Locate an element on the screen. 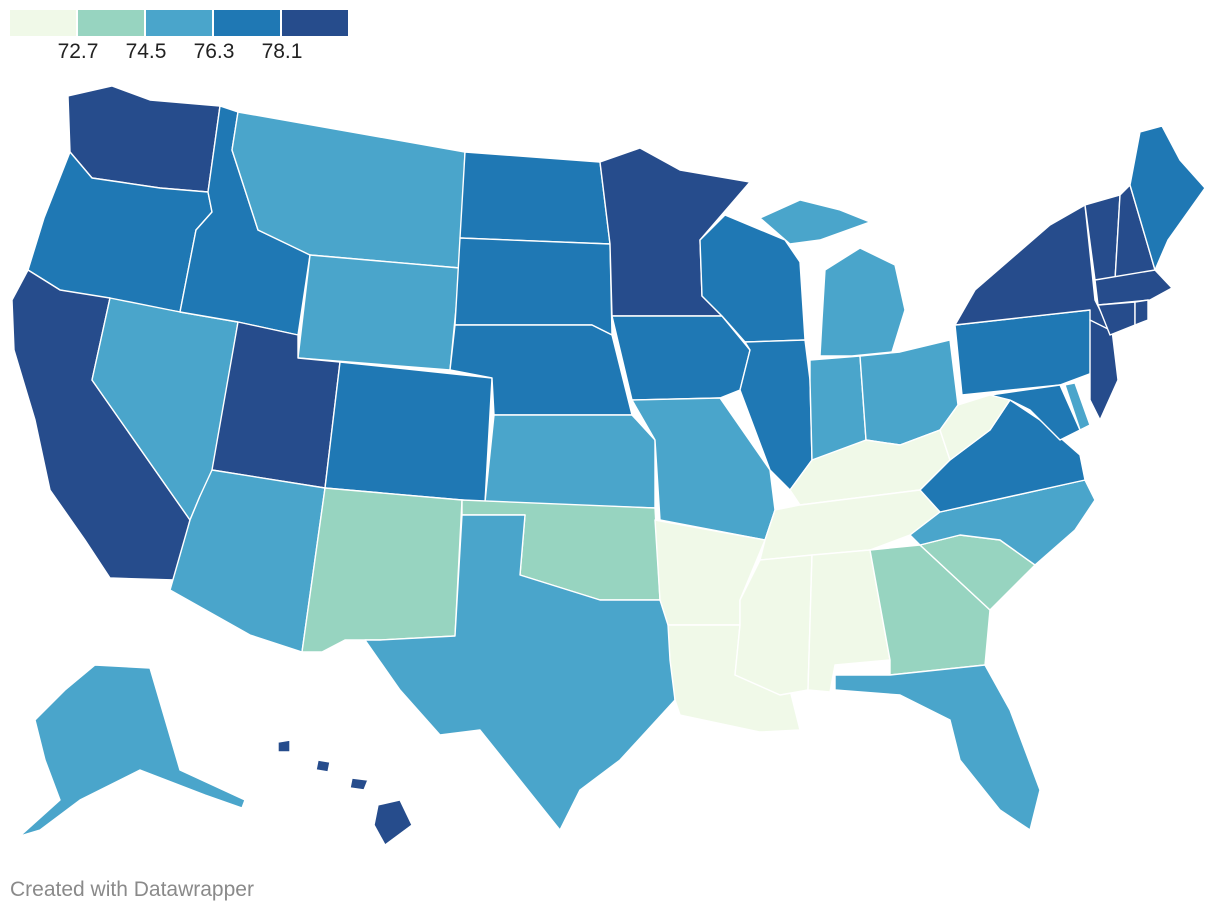  legend-swatches is located at coordinates (180, 23).